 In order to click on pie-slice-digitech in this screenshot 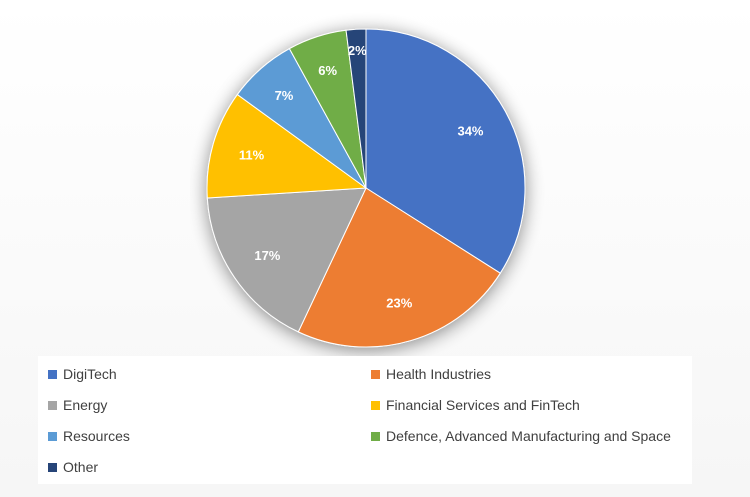, I will do `click(445, 151)`.